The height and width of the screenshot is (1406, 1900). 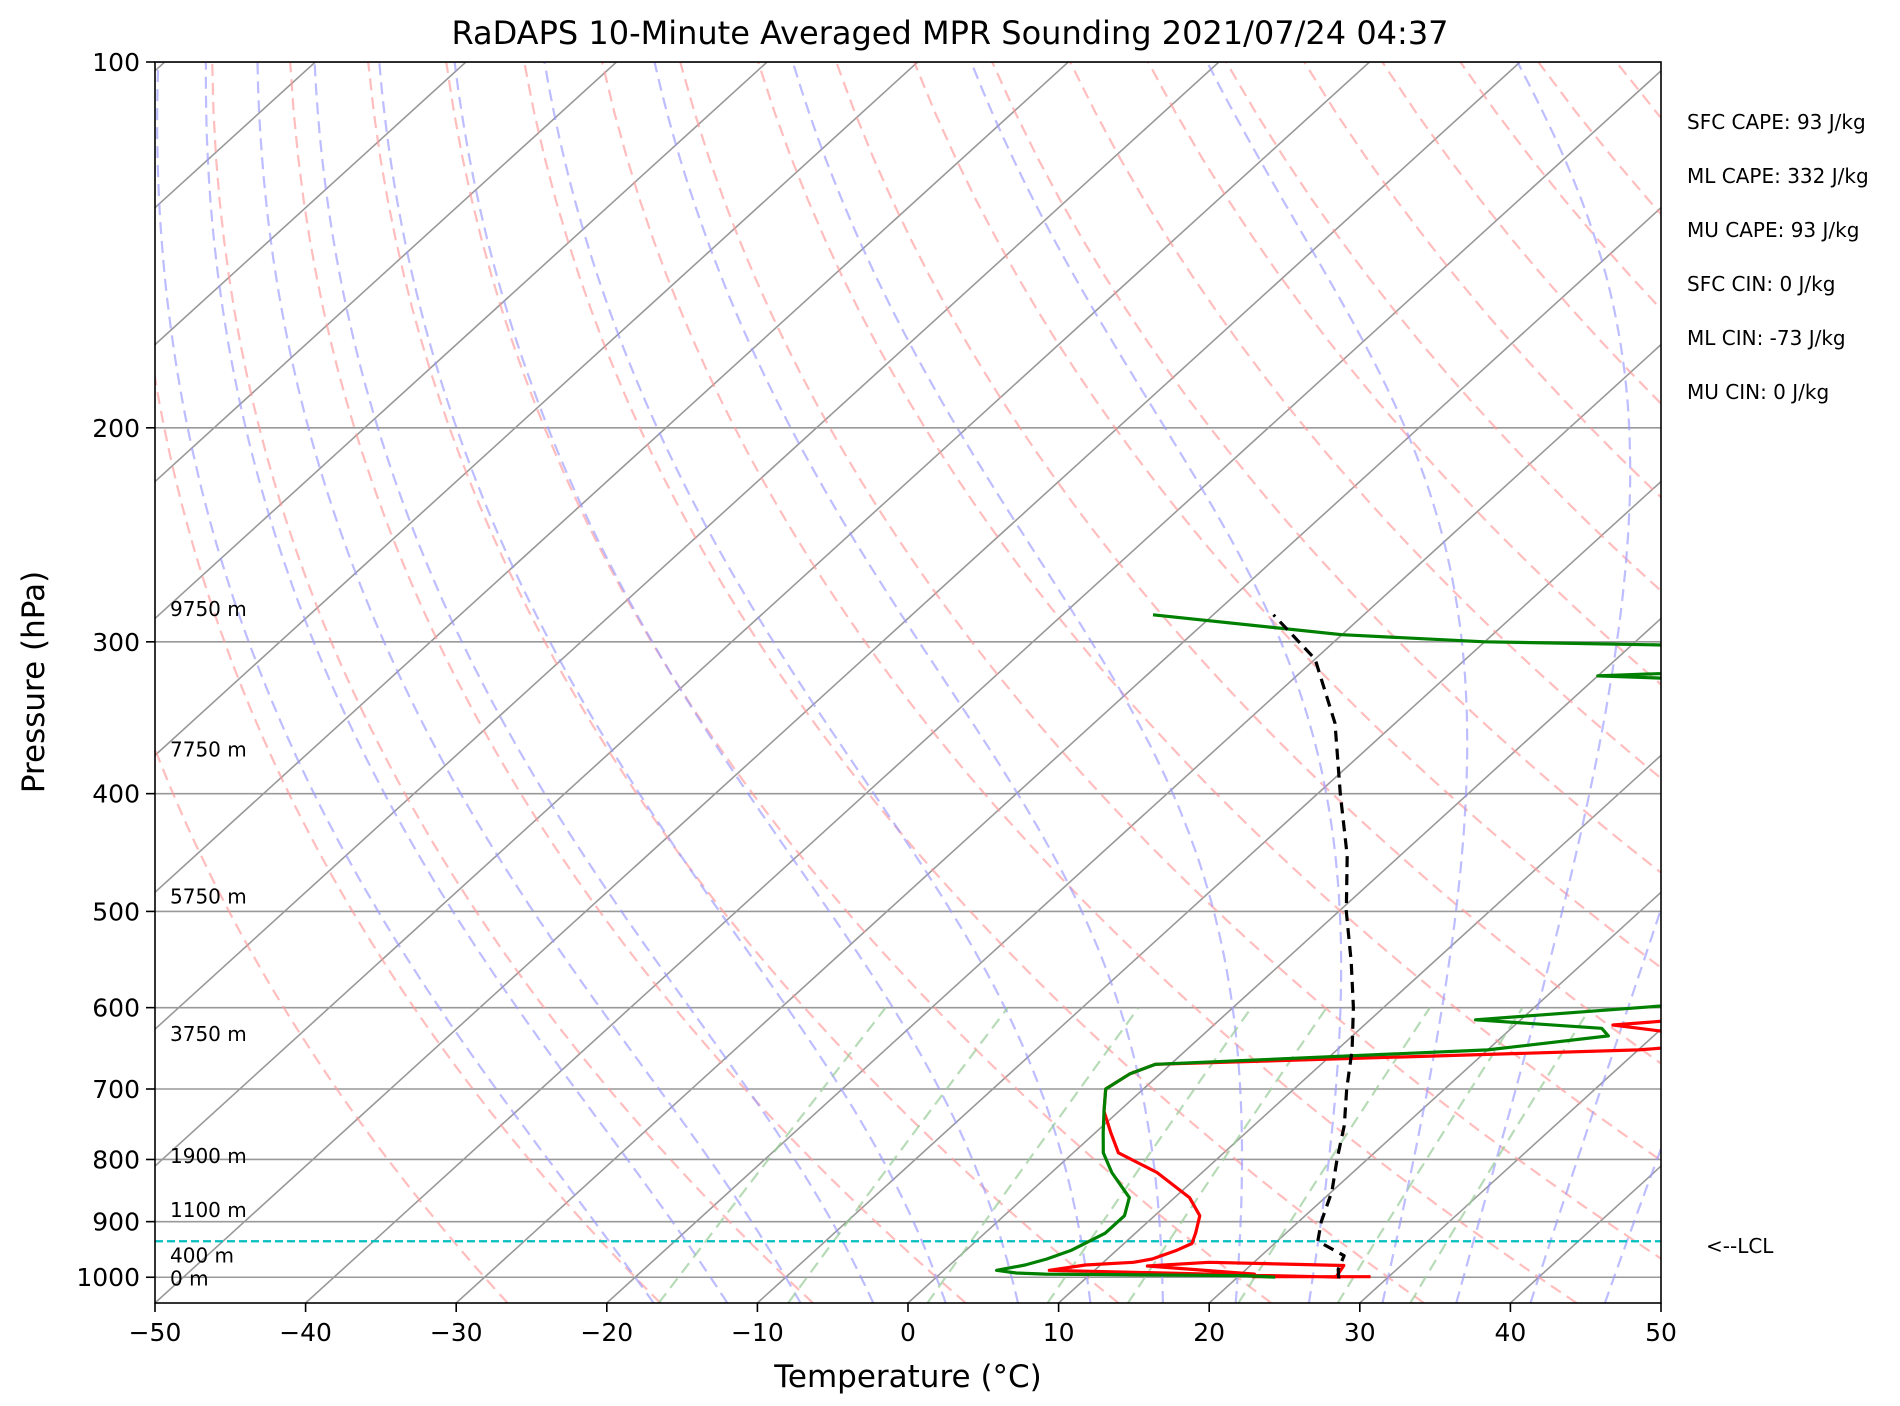 What do you see at coordinates (116, 1089) in the screenshot?
I see `y-tick-label: 700` at bounding box center [116, 1089].